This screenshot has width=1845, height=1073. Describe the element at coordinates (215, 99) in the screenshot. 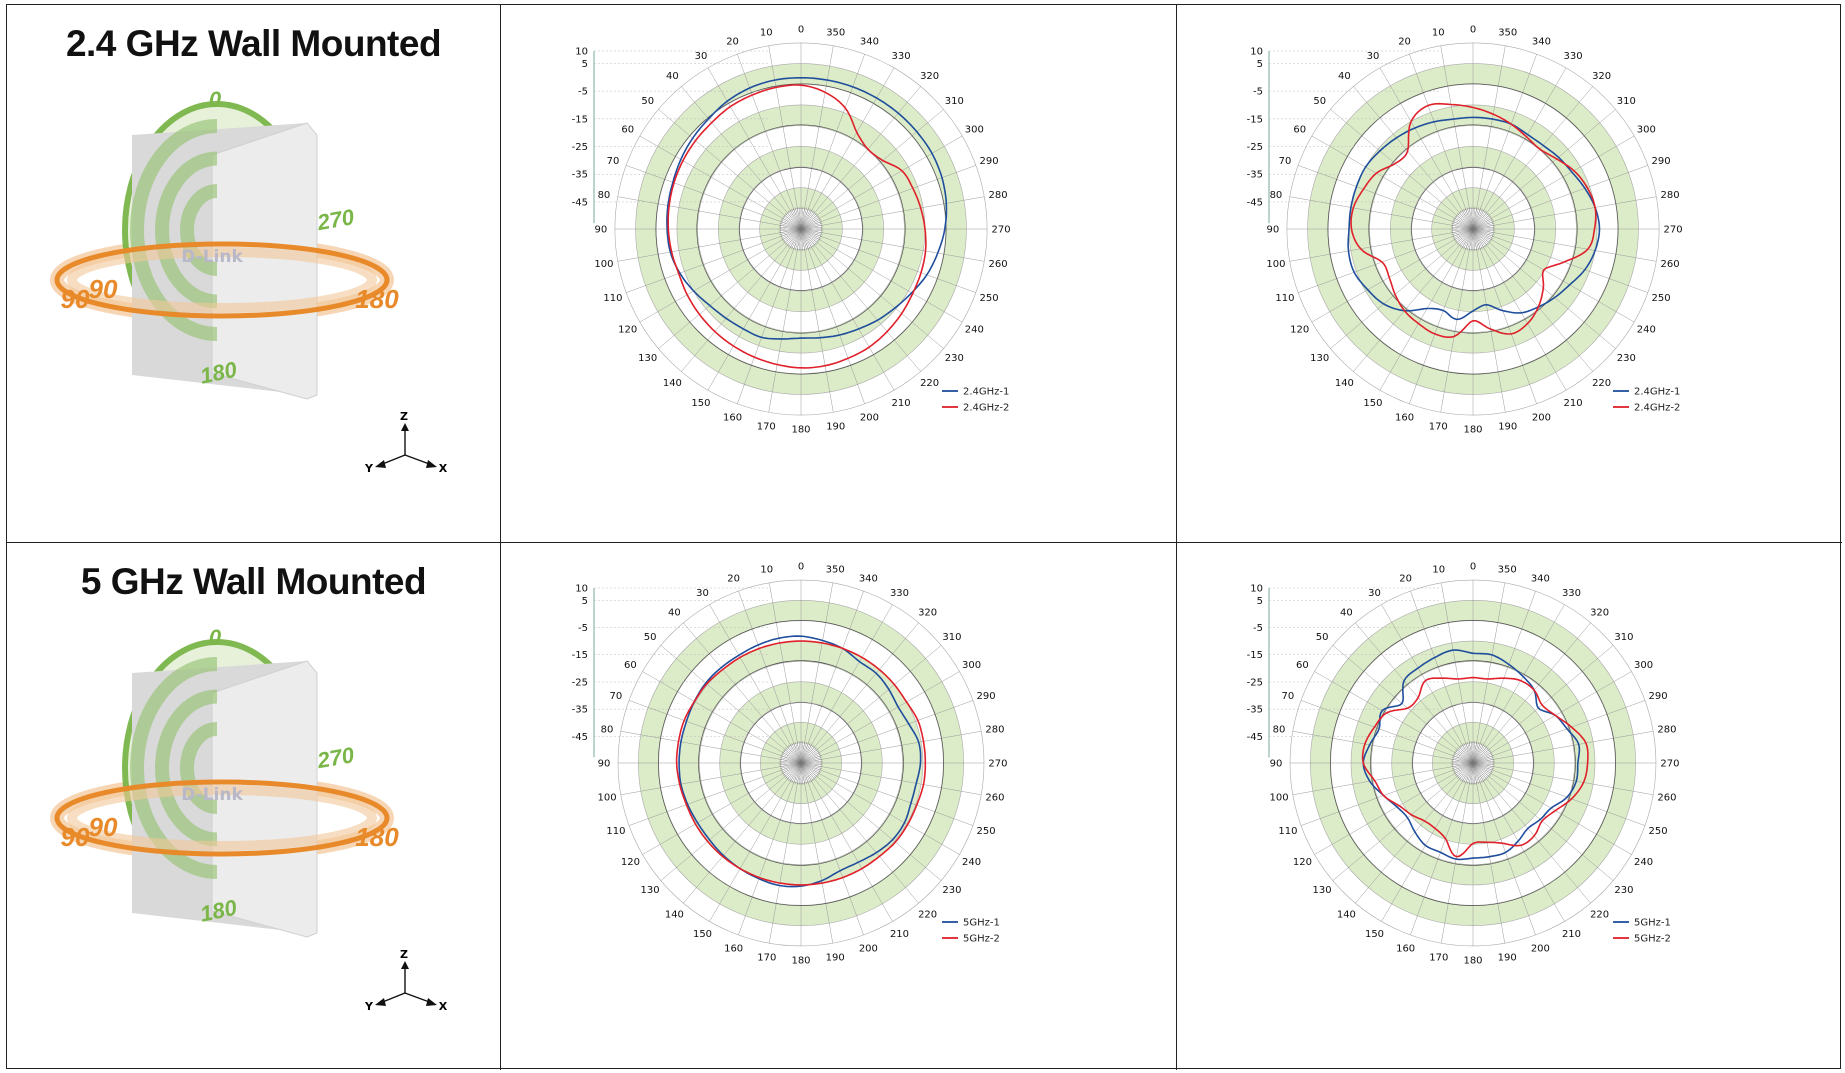

I see `label-vertical-0: 0` at that location.